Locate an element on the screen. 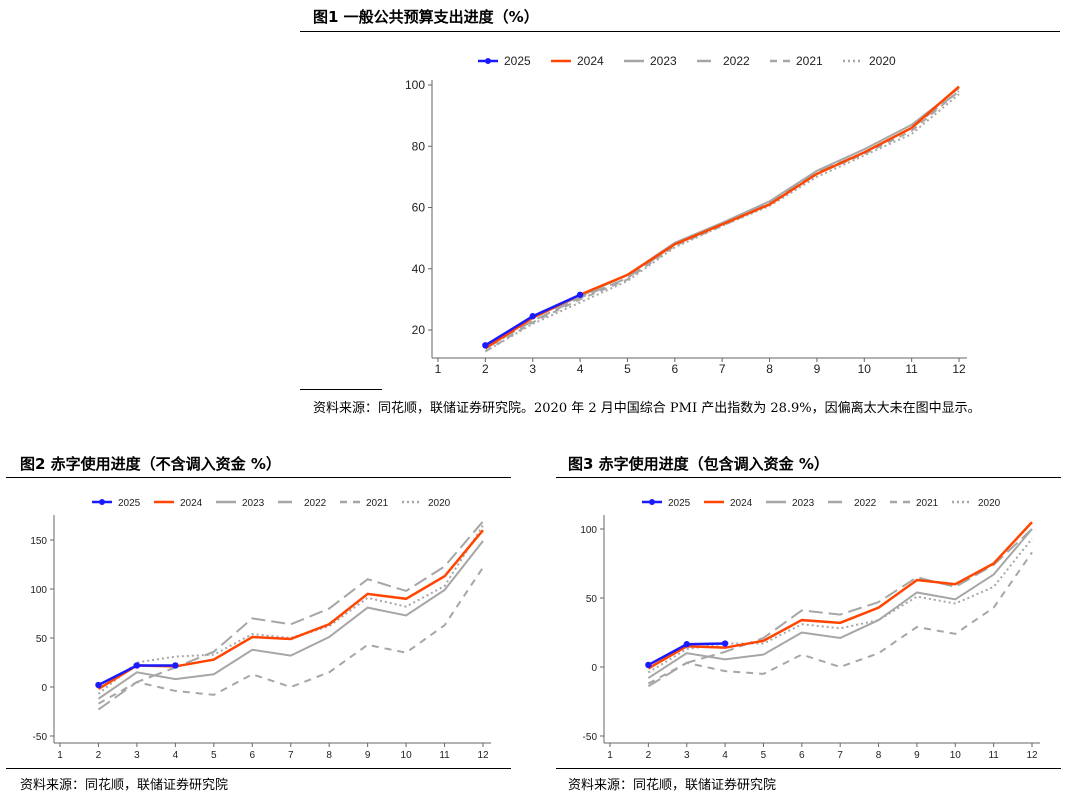  figure-3-source: 资料来源：同花顺，联储证券研究院 is located at coordinates (672, 785).